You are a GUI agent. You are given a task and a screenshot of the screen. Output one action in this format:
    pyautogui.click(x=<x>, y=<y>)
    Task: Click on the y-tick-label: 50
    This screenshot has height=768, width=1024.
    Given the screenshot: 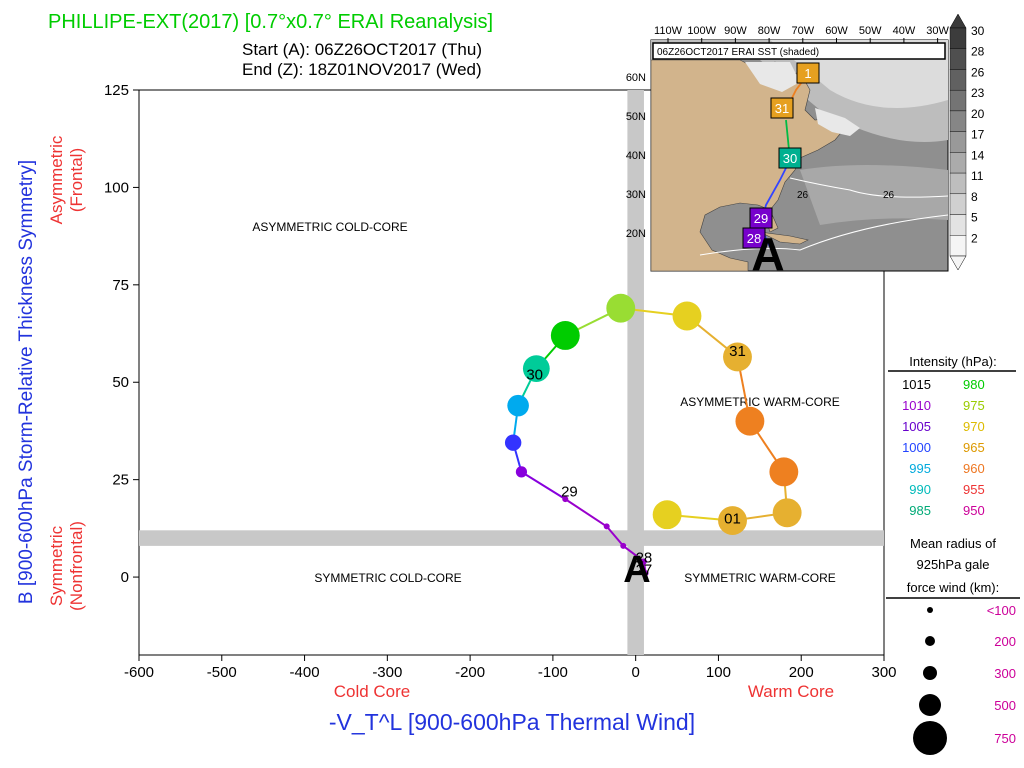 What is the action you would take?
    pyautogui.click(x=120, y=382)
    